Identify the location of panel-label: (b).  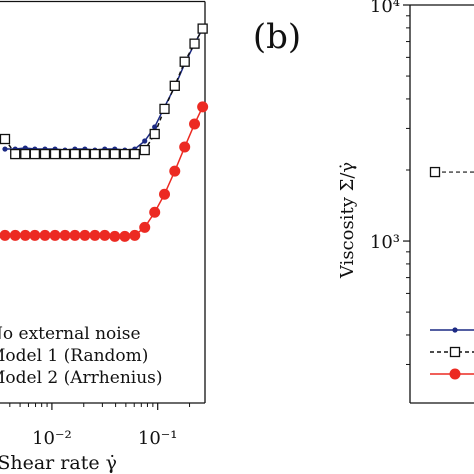
(277, 37).